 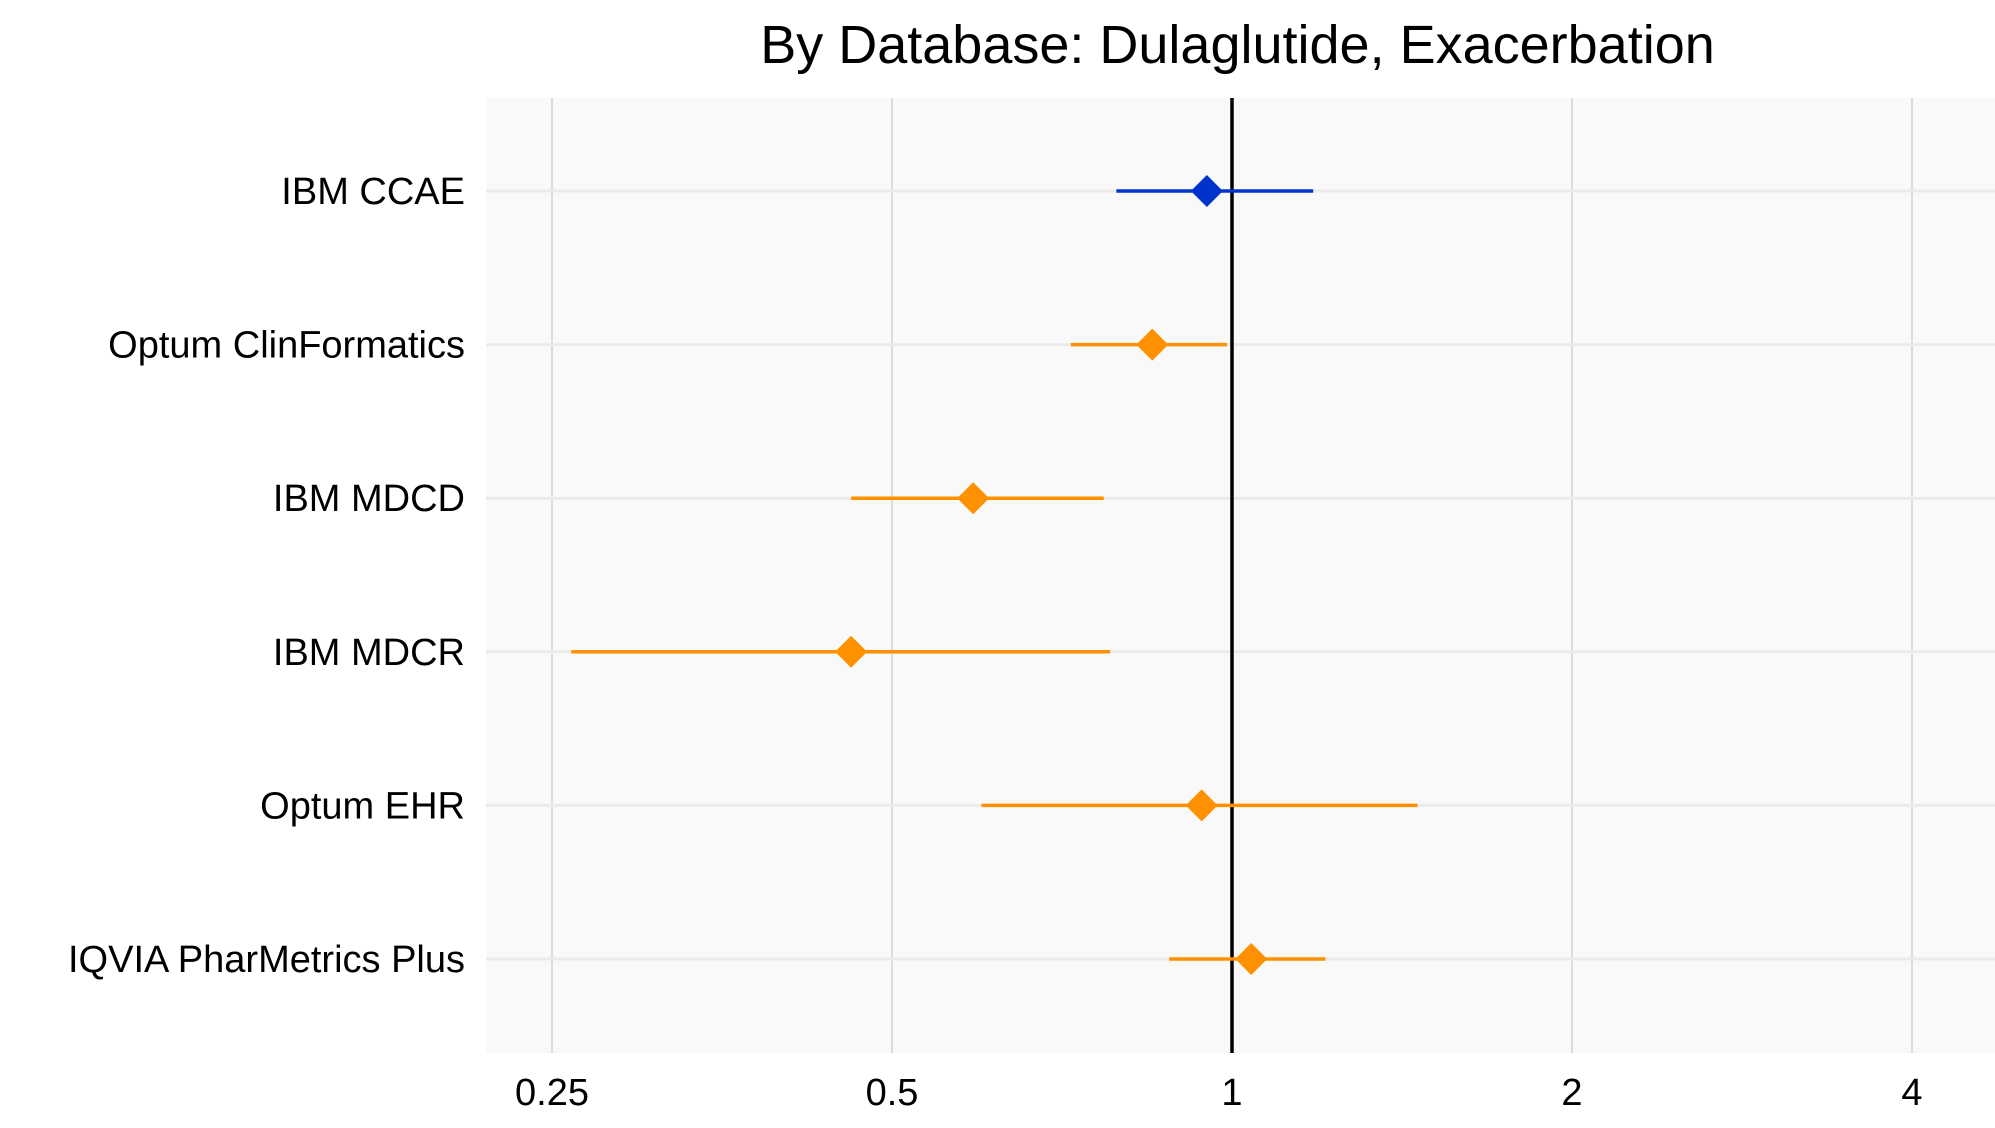 I want to click on row-label: Optum EHR, so click(x=362, y=806).